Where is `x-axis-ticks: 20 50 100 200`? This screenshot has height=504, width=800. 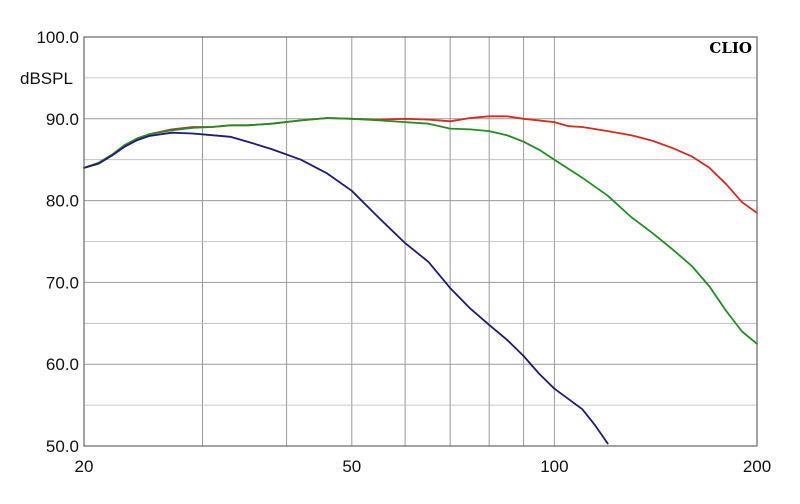
x-axis-ticks: 20 50 100 200 is located at coordinates (423, 466).